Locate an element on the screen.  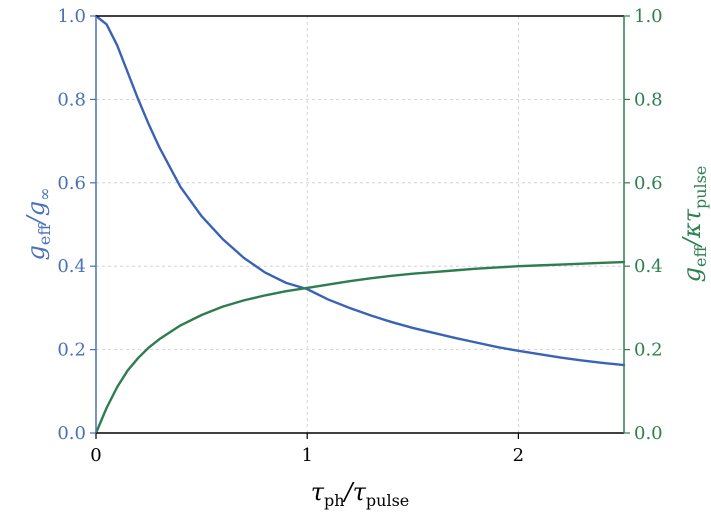
x-axis-label: τph/τpulse is located at coordinates (360, 494).